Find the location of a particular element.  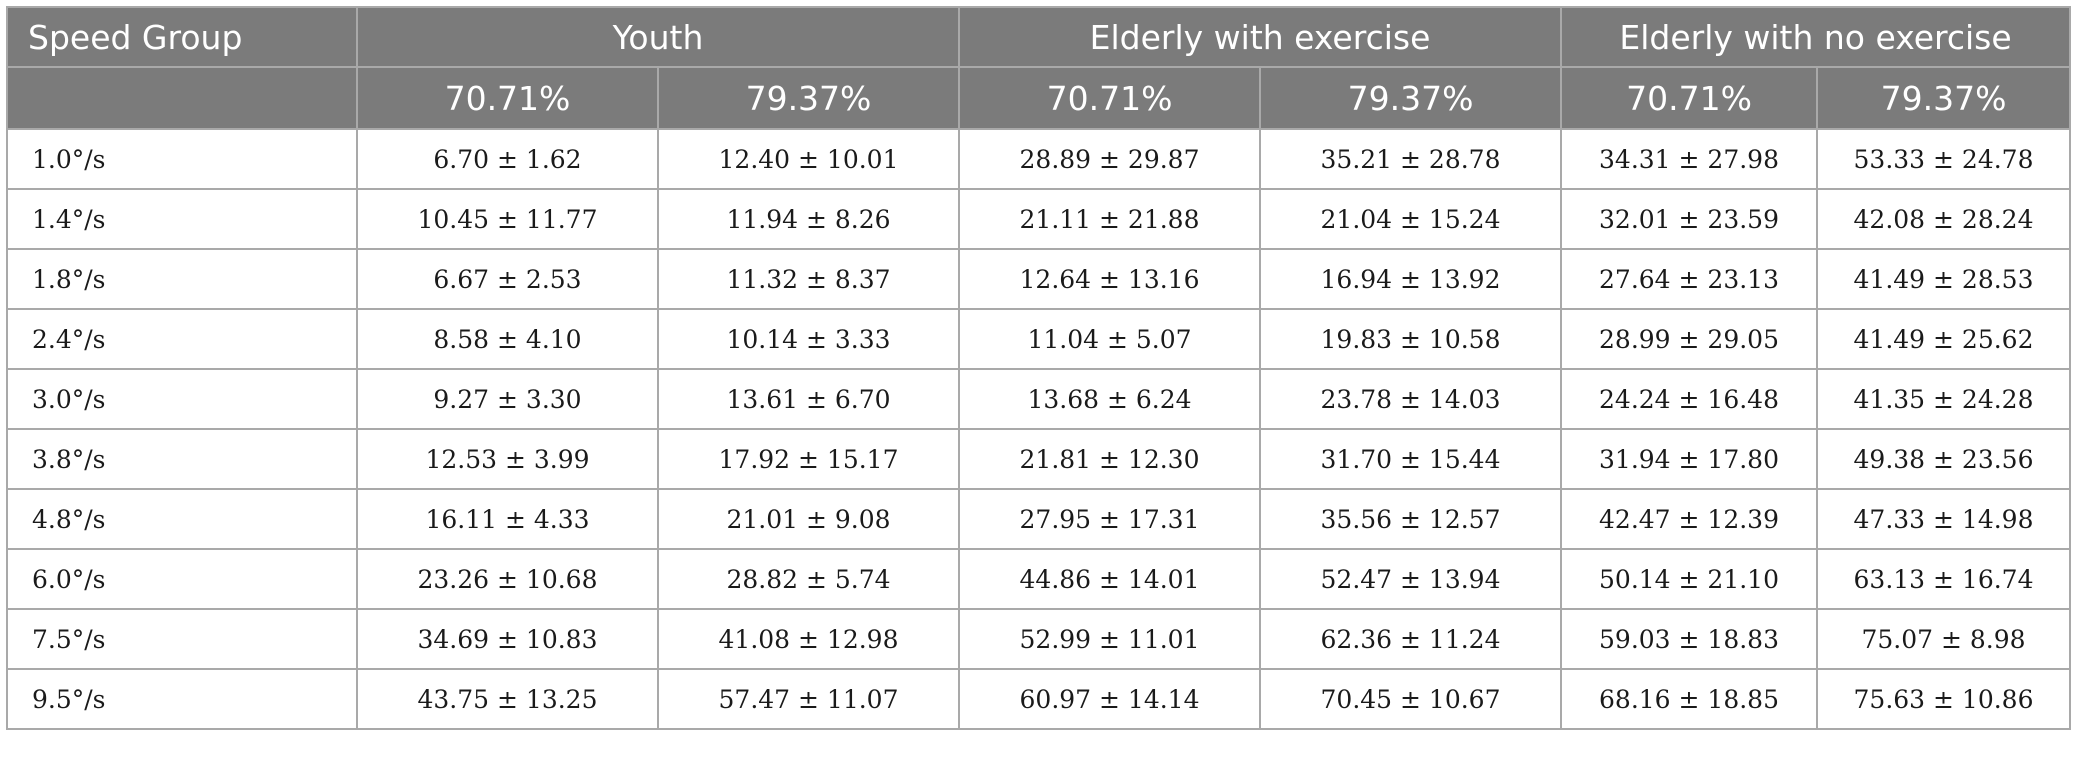

speed-cell: 1.8°/s is located at coordinates (182, 279).